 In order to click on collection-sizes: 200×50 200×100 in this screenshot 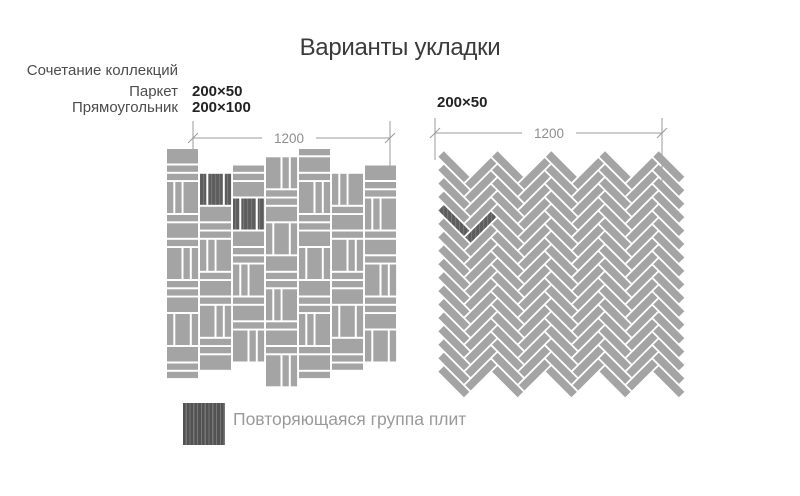, I will do `click(221, 99)`.